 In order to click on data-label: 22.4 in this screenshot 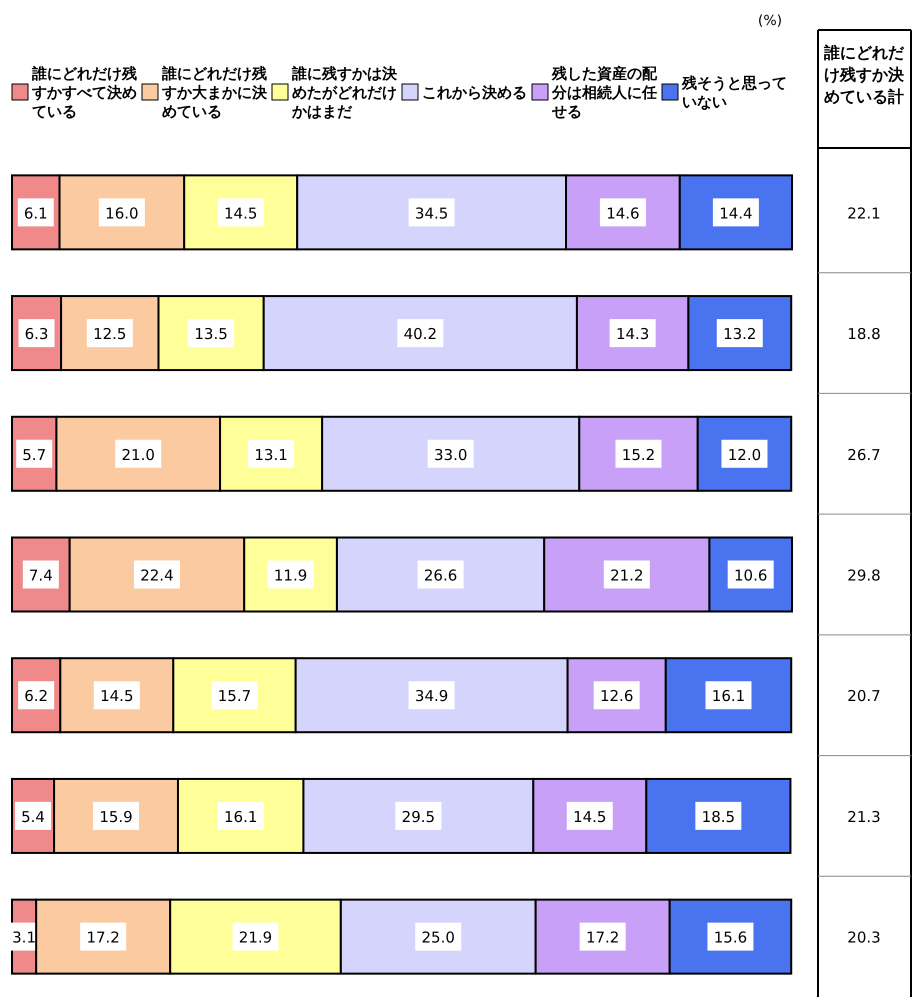, I will do `click(157, 575)`.